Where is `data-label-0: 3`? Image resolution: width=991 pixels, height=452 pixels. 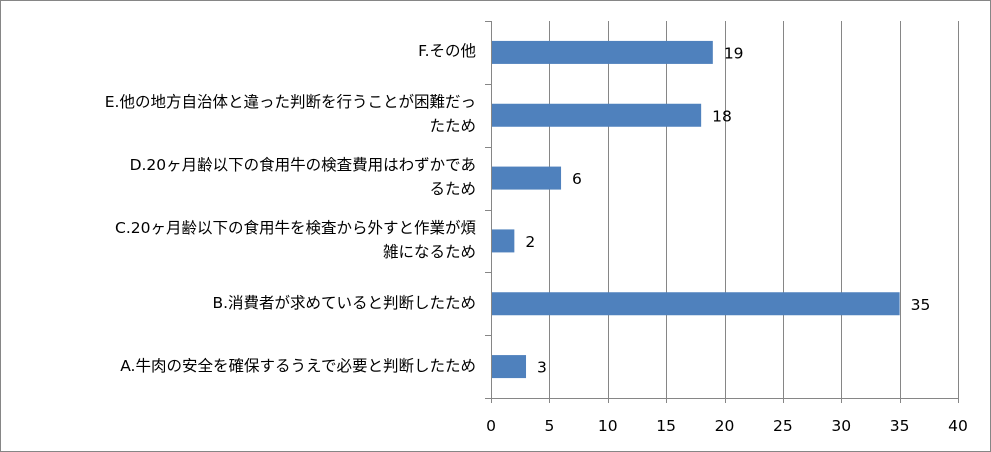 data-label-0: 3 is located at coordinates (542, 368).